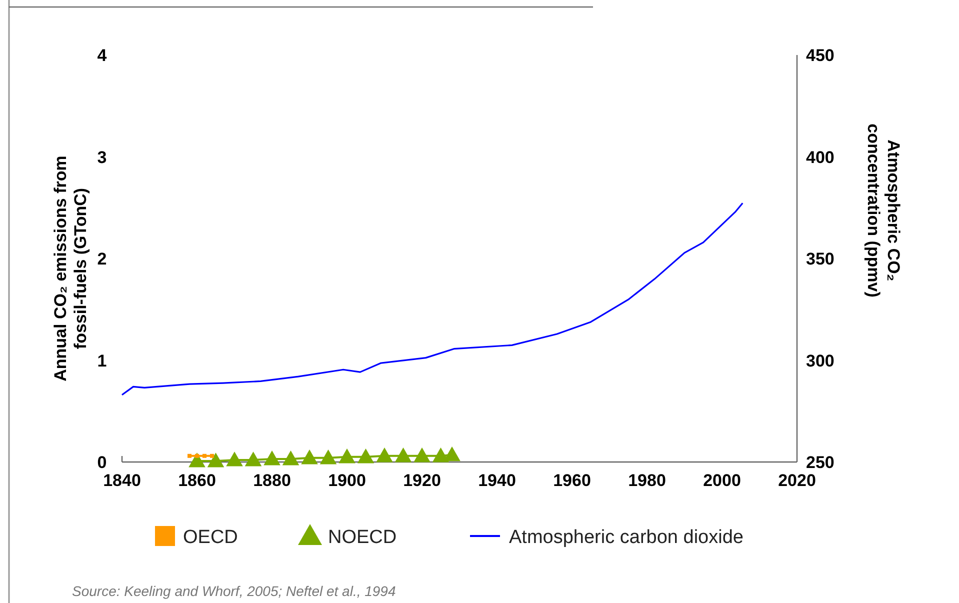 This screenshot has width=959, height=603. What do you see at coordinates (102, 462) in the screenshot?
I see `y-tick-label: 0` at bounding box center [102, 462].